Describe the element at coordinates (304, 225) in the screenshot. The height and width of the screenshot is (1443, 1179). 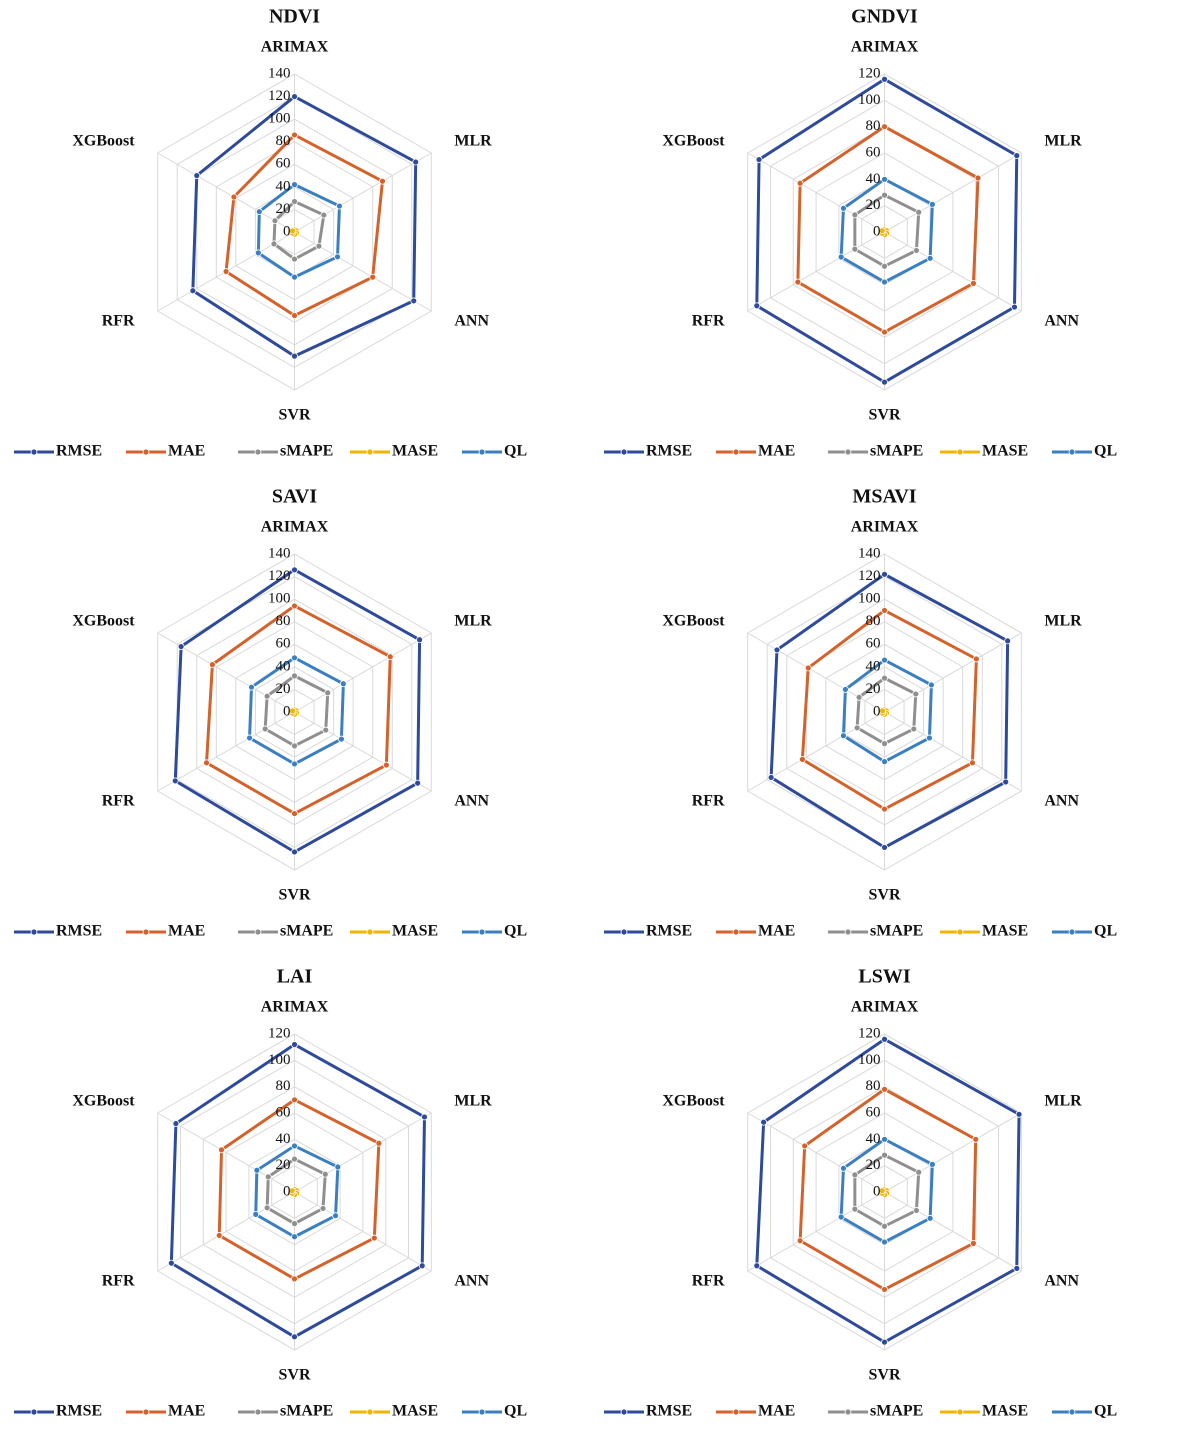
I see `series-line` at that location.